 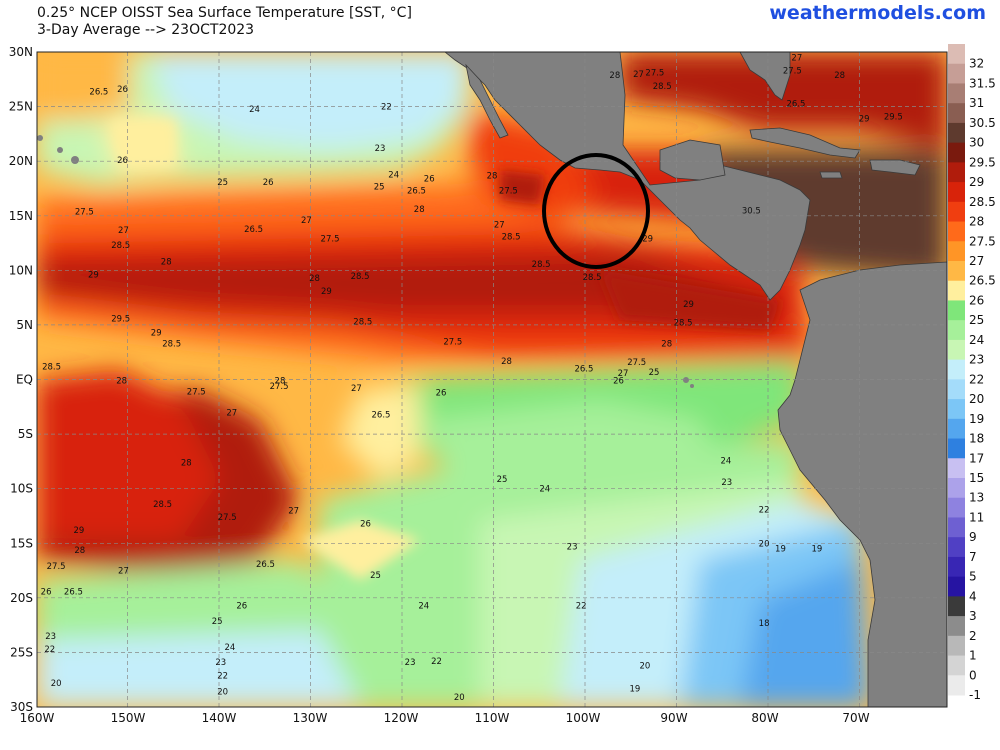 What do you see at coordinates (21, 161) in the screenshot?
I see `lat-tick-label: 20N` at bounding box center [21, 161].